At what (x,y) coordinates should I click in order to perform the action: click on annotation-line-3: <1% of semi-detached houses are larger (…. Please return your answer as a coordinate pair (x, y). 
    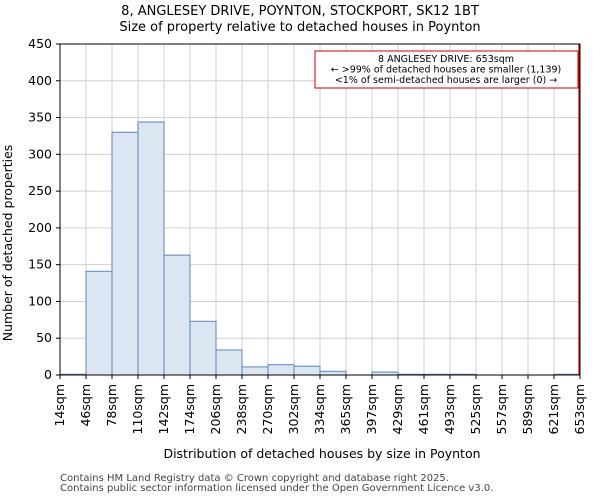
    Looking at the image, I should click on (446, 80).